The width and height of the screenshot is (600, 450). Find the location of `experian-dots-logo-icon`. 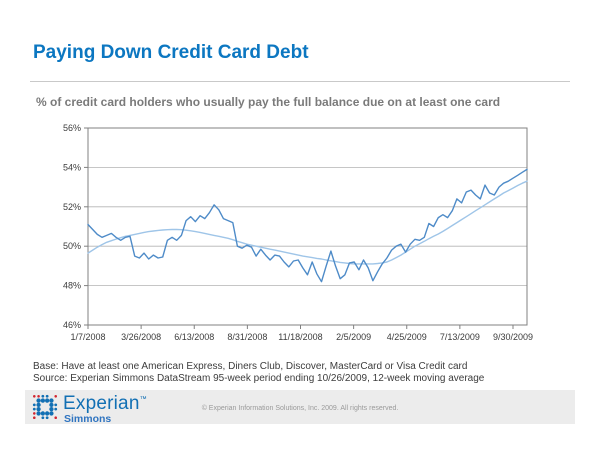

experian-dots-logo-icon is located at coordinates (45, 407).